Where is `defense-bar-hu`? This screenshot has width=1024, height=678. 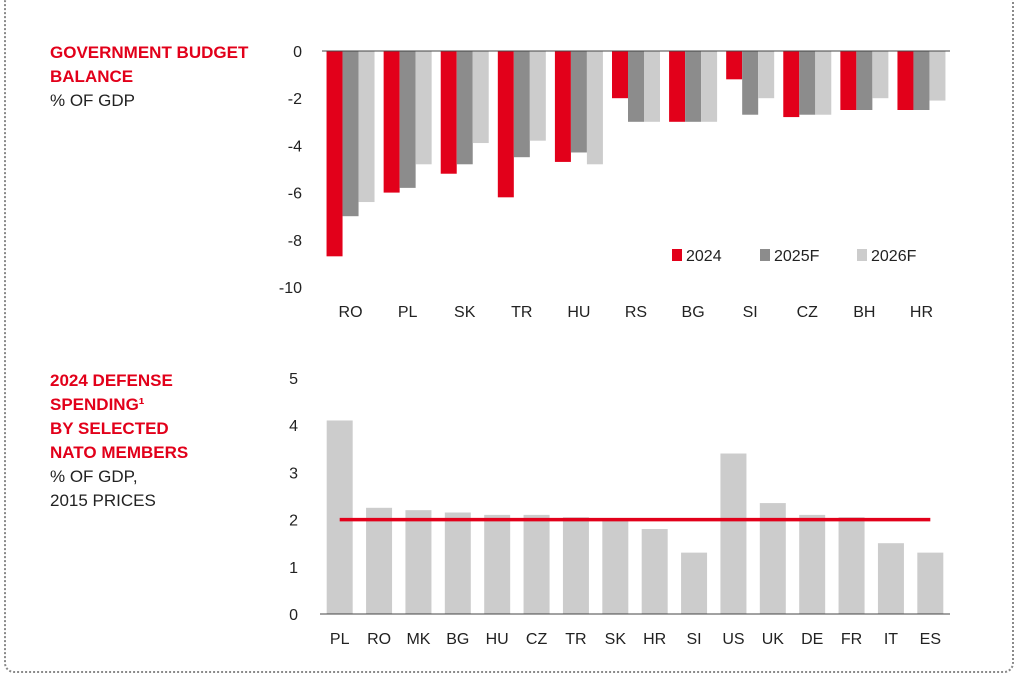 defense-bar-hu is located at coordinates (497, 564).